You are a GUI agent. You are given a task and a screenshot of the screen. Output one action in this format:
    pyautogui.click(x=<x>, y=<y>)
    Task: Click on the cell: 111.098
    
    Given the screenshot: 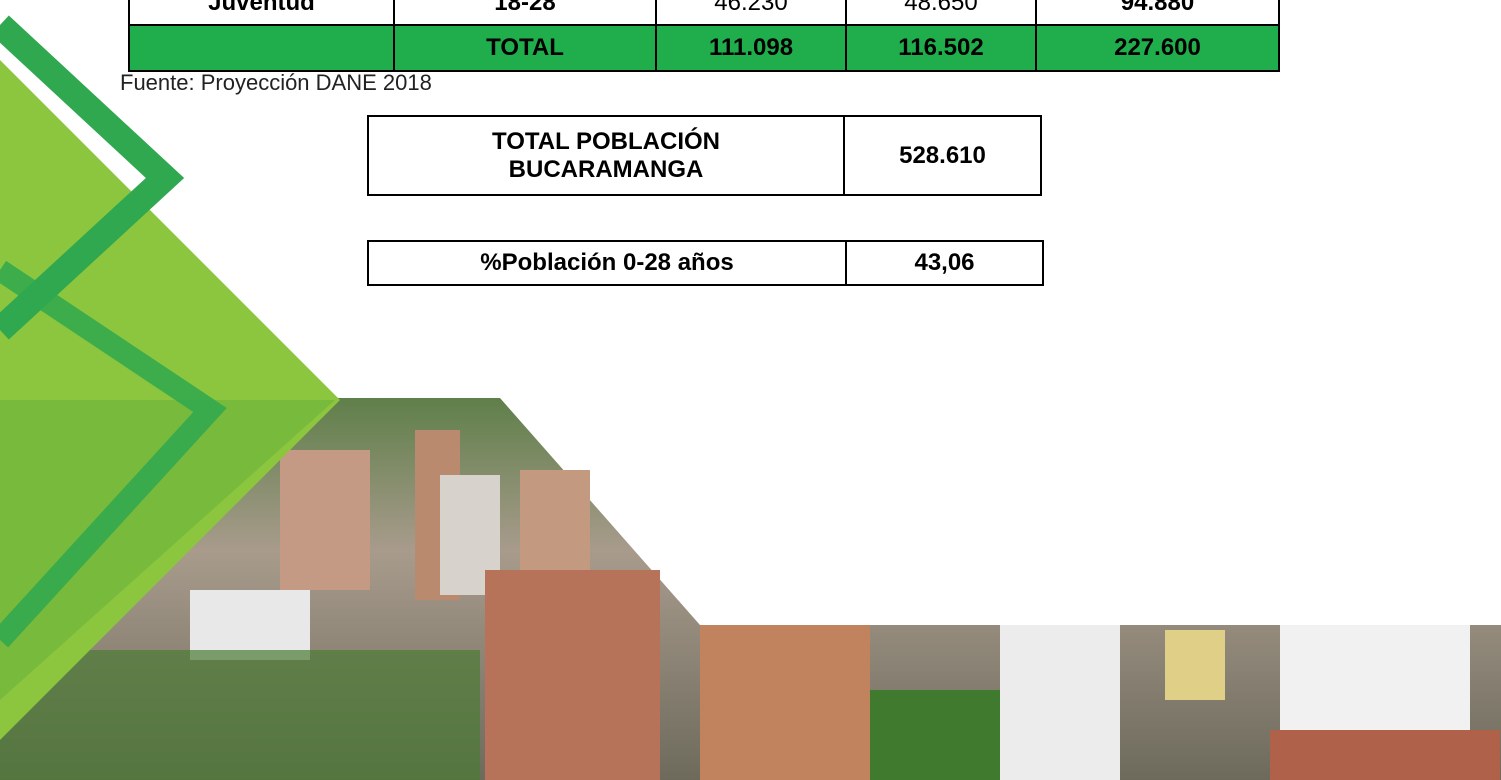 What is the action you would take?
    pyautogui.click(x=751, y=48)
    